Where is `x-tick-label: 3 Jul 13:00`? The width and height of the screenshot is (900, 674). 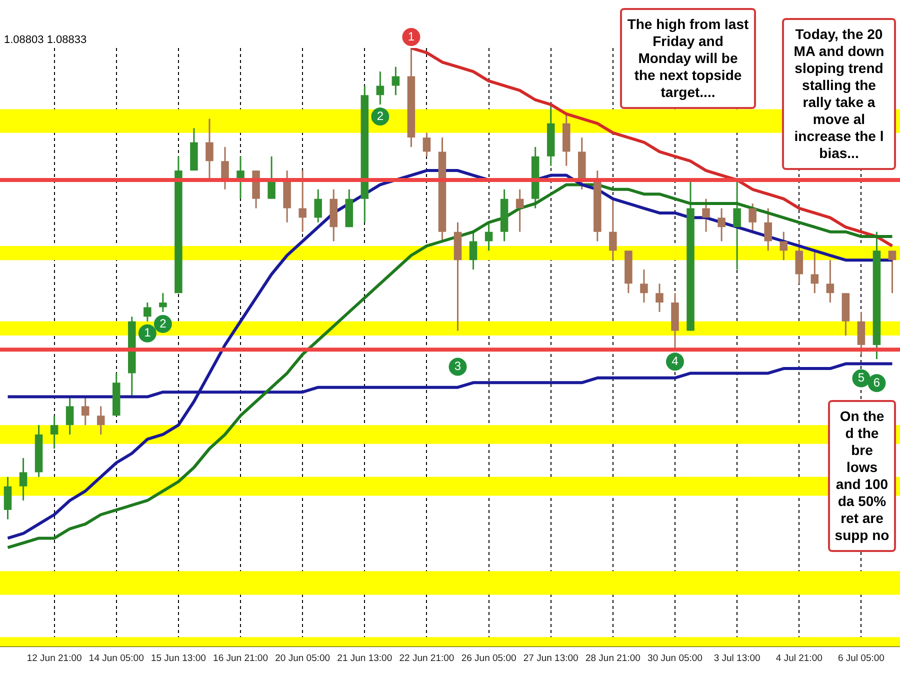 x-tick-label: 3 Jul 13:00 is located at coordinates (737, 658).